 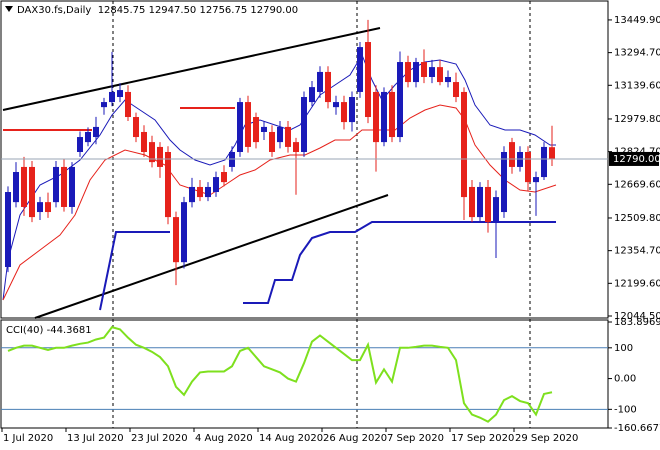 What do you see at coordinates (49, 330) in the screenshot?
I see `cci-title: CCI(40) -44.3681` at bounding box center [49, 330].